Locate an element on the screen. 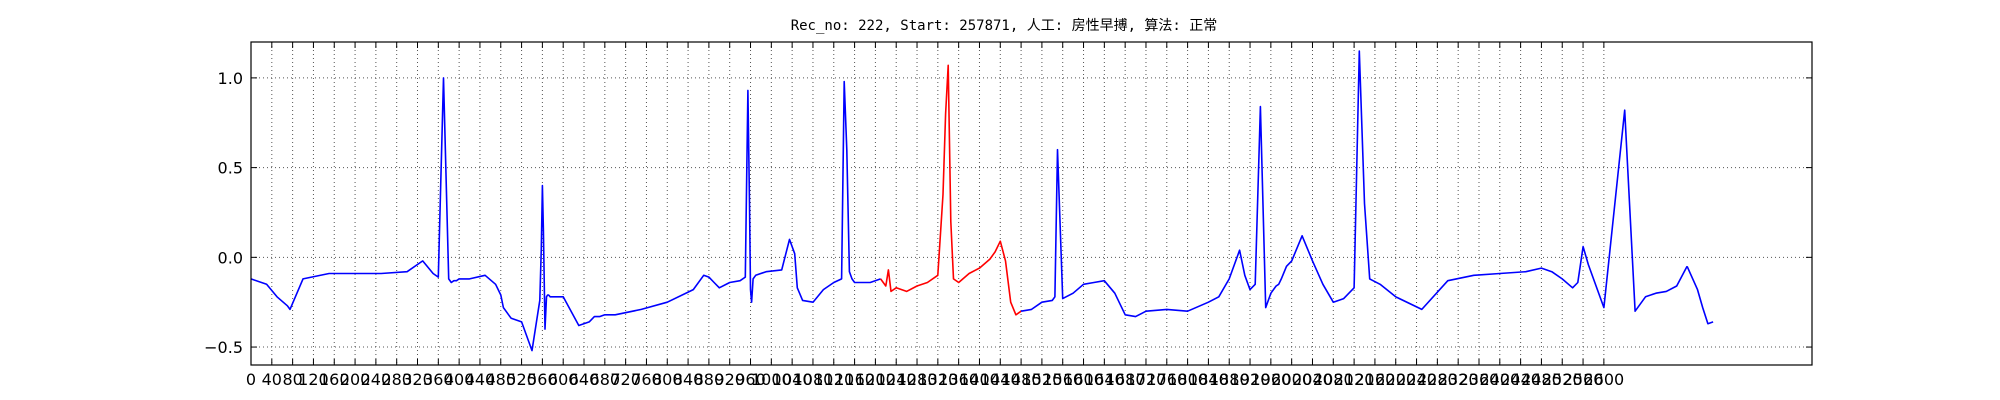  x-tick-label-14: 560 is located at coordinates (542, 379).